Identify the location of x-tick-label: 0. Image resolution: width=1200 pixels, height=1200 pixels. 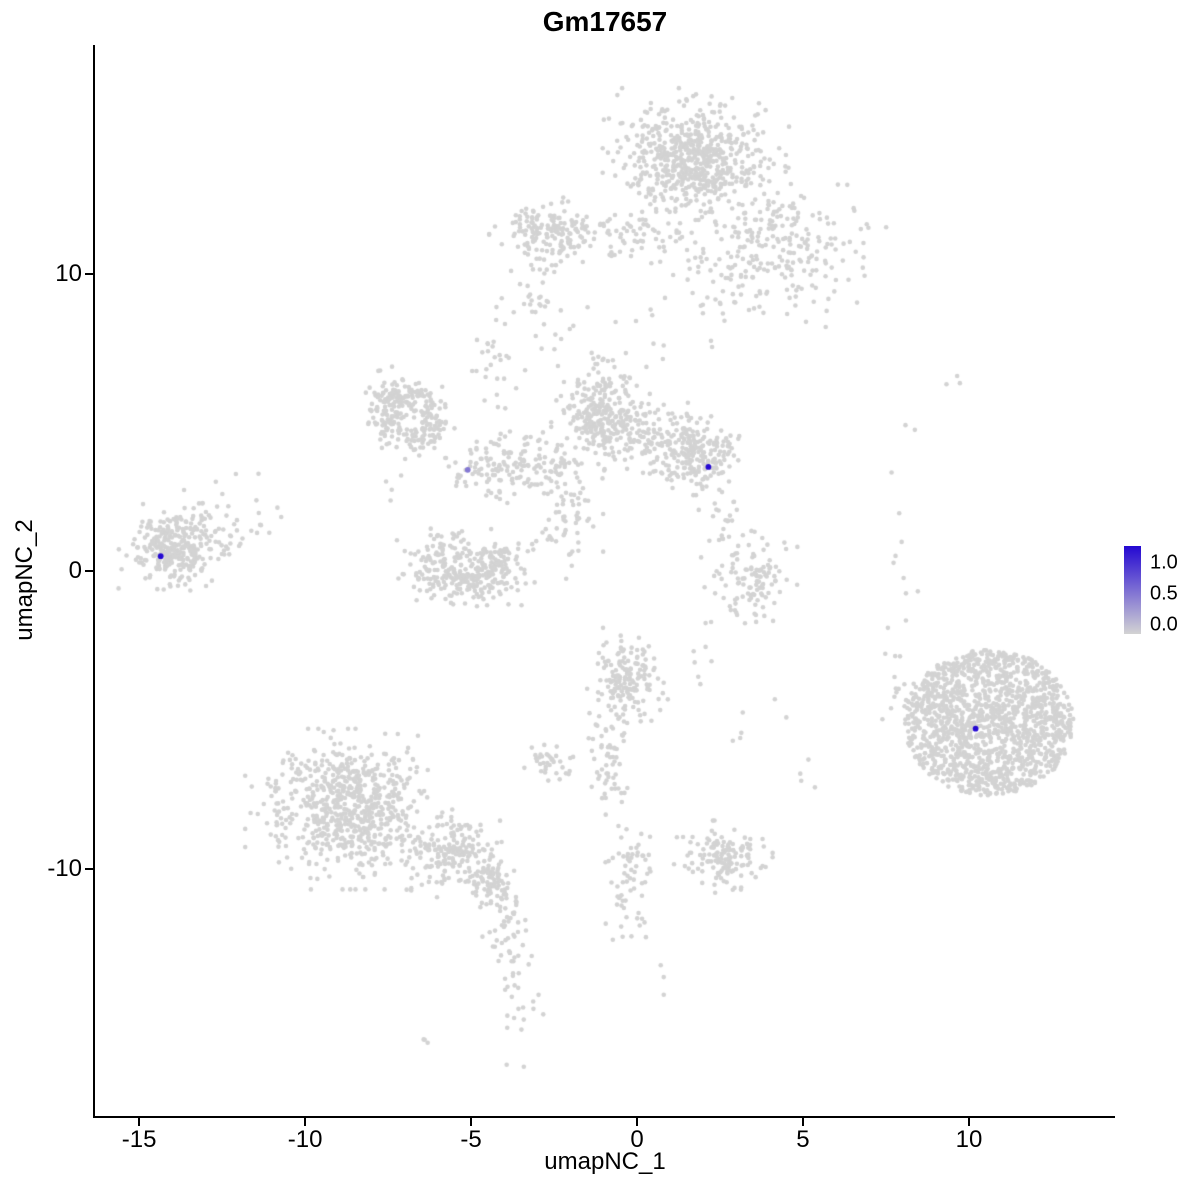
(637, 1139).